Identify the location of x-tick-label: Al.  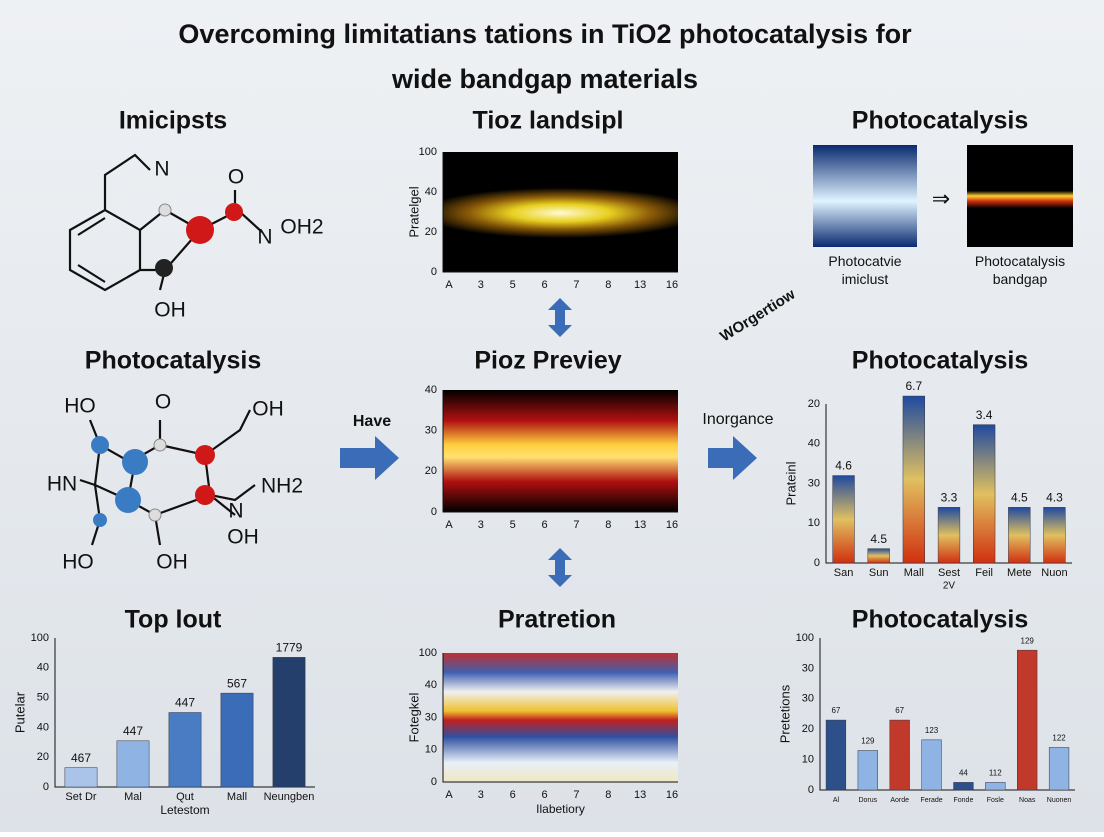
(836, 800).